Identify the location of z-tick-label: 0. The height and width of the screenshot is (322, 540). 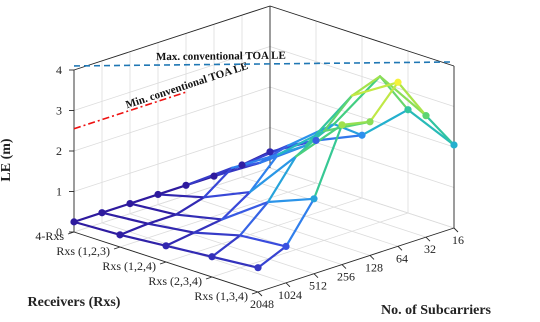
(59, 232).